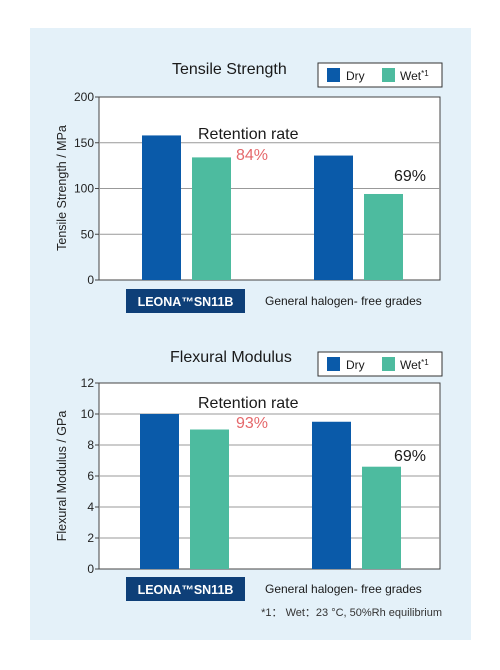 The width and height of the screenshot is (500, 670). I want to click on y-tick-label: 6, so click(90, 476).